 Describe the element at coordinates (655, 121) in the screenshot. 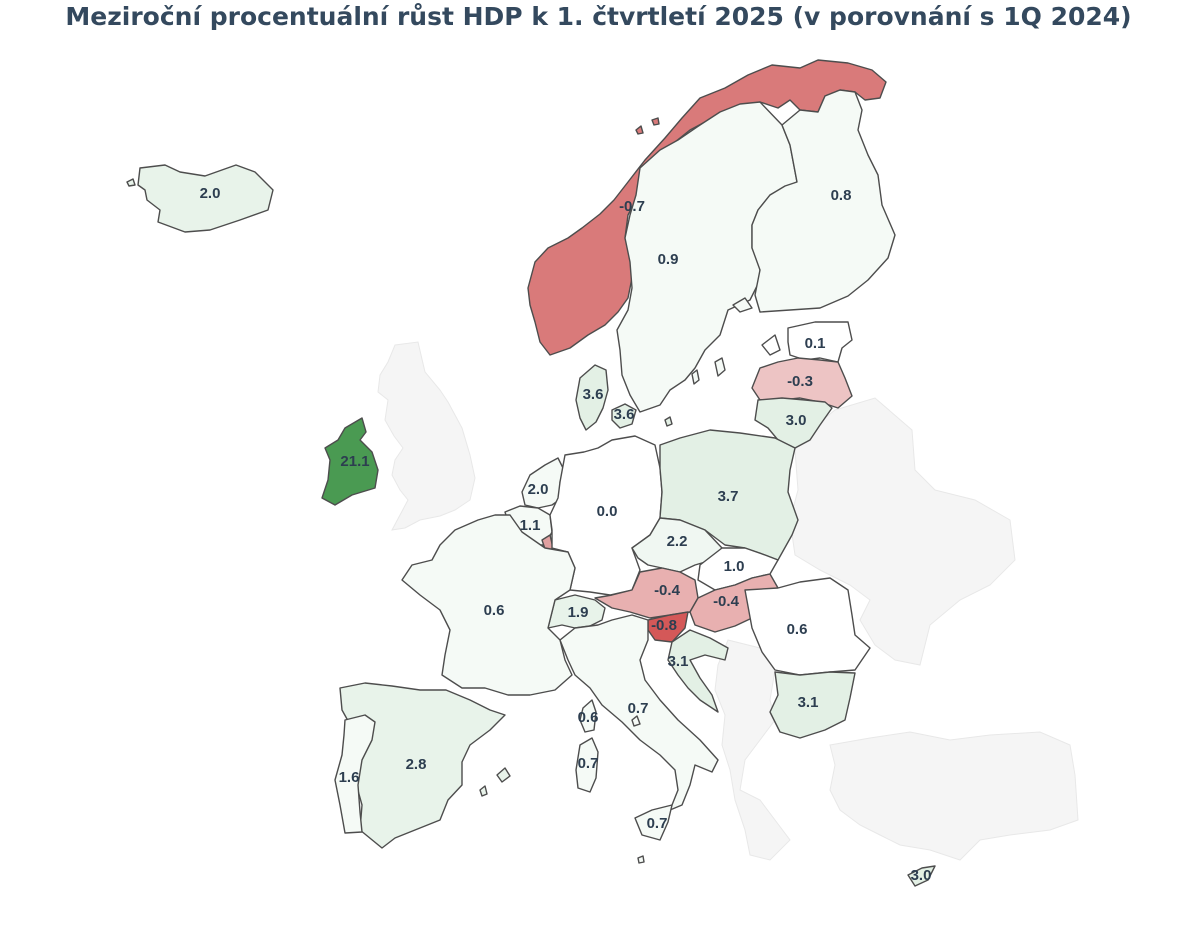

I see `island-senja` at that location.